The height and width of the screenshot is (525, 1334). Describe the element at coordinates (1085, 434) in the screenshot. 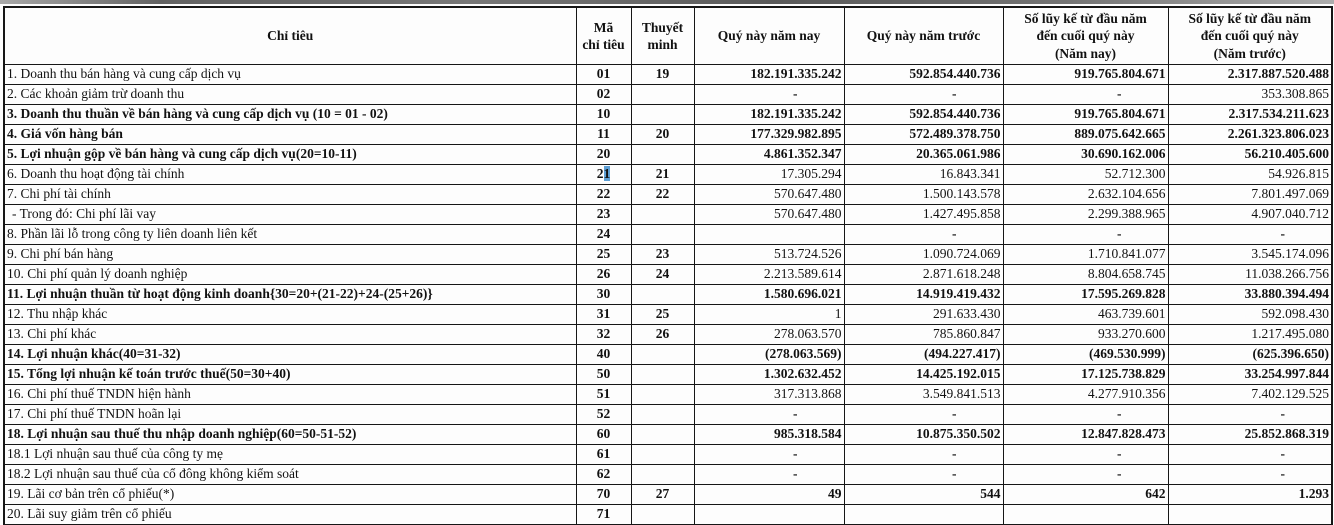

I see `row-value-cell-ytd_now: 12.847.828.473` at that location.